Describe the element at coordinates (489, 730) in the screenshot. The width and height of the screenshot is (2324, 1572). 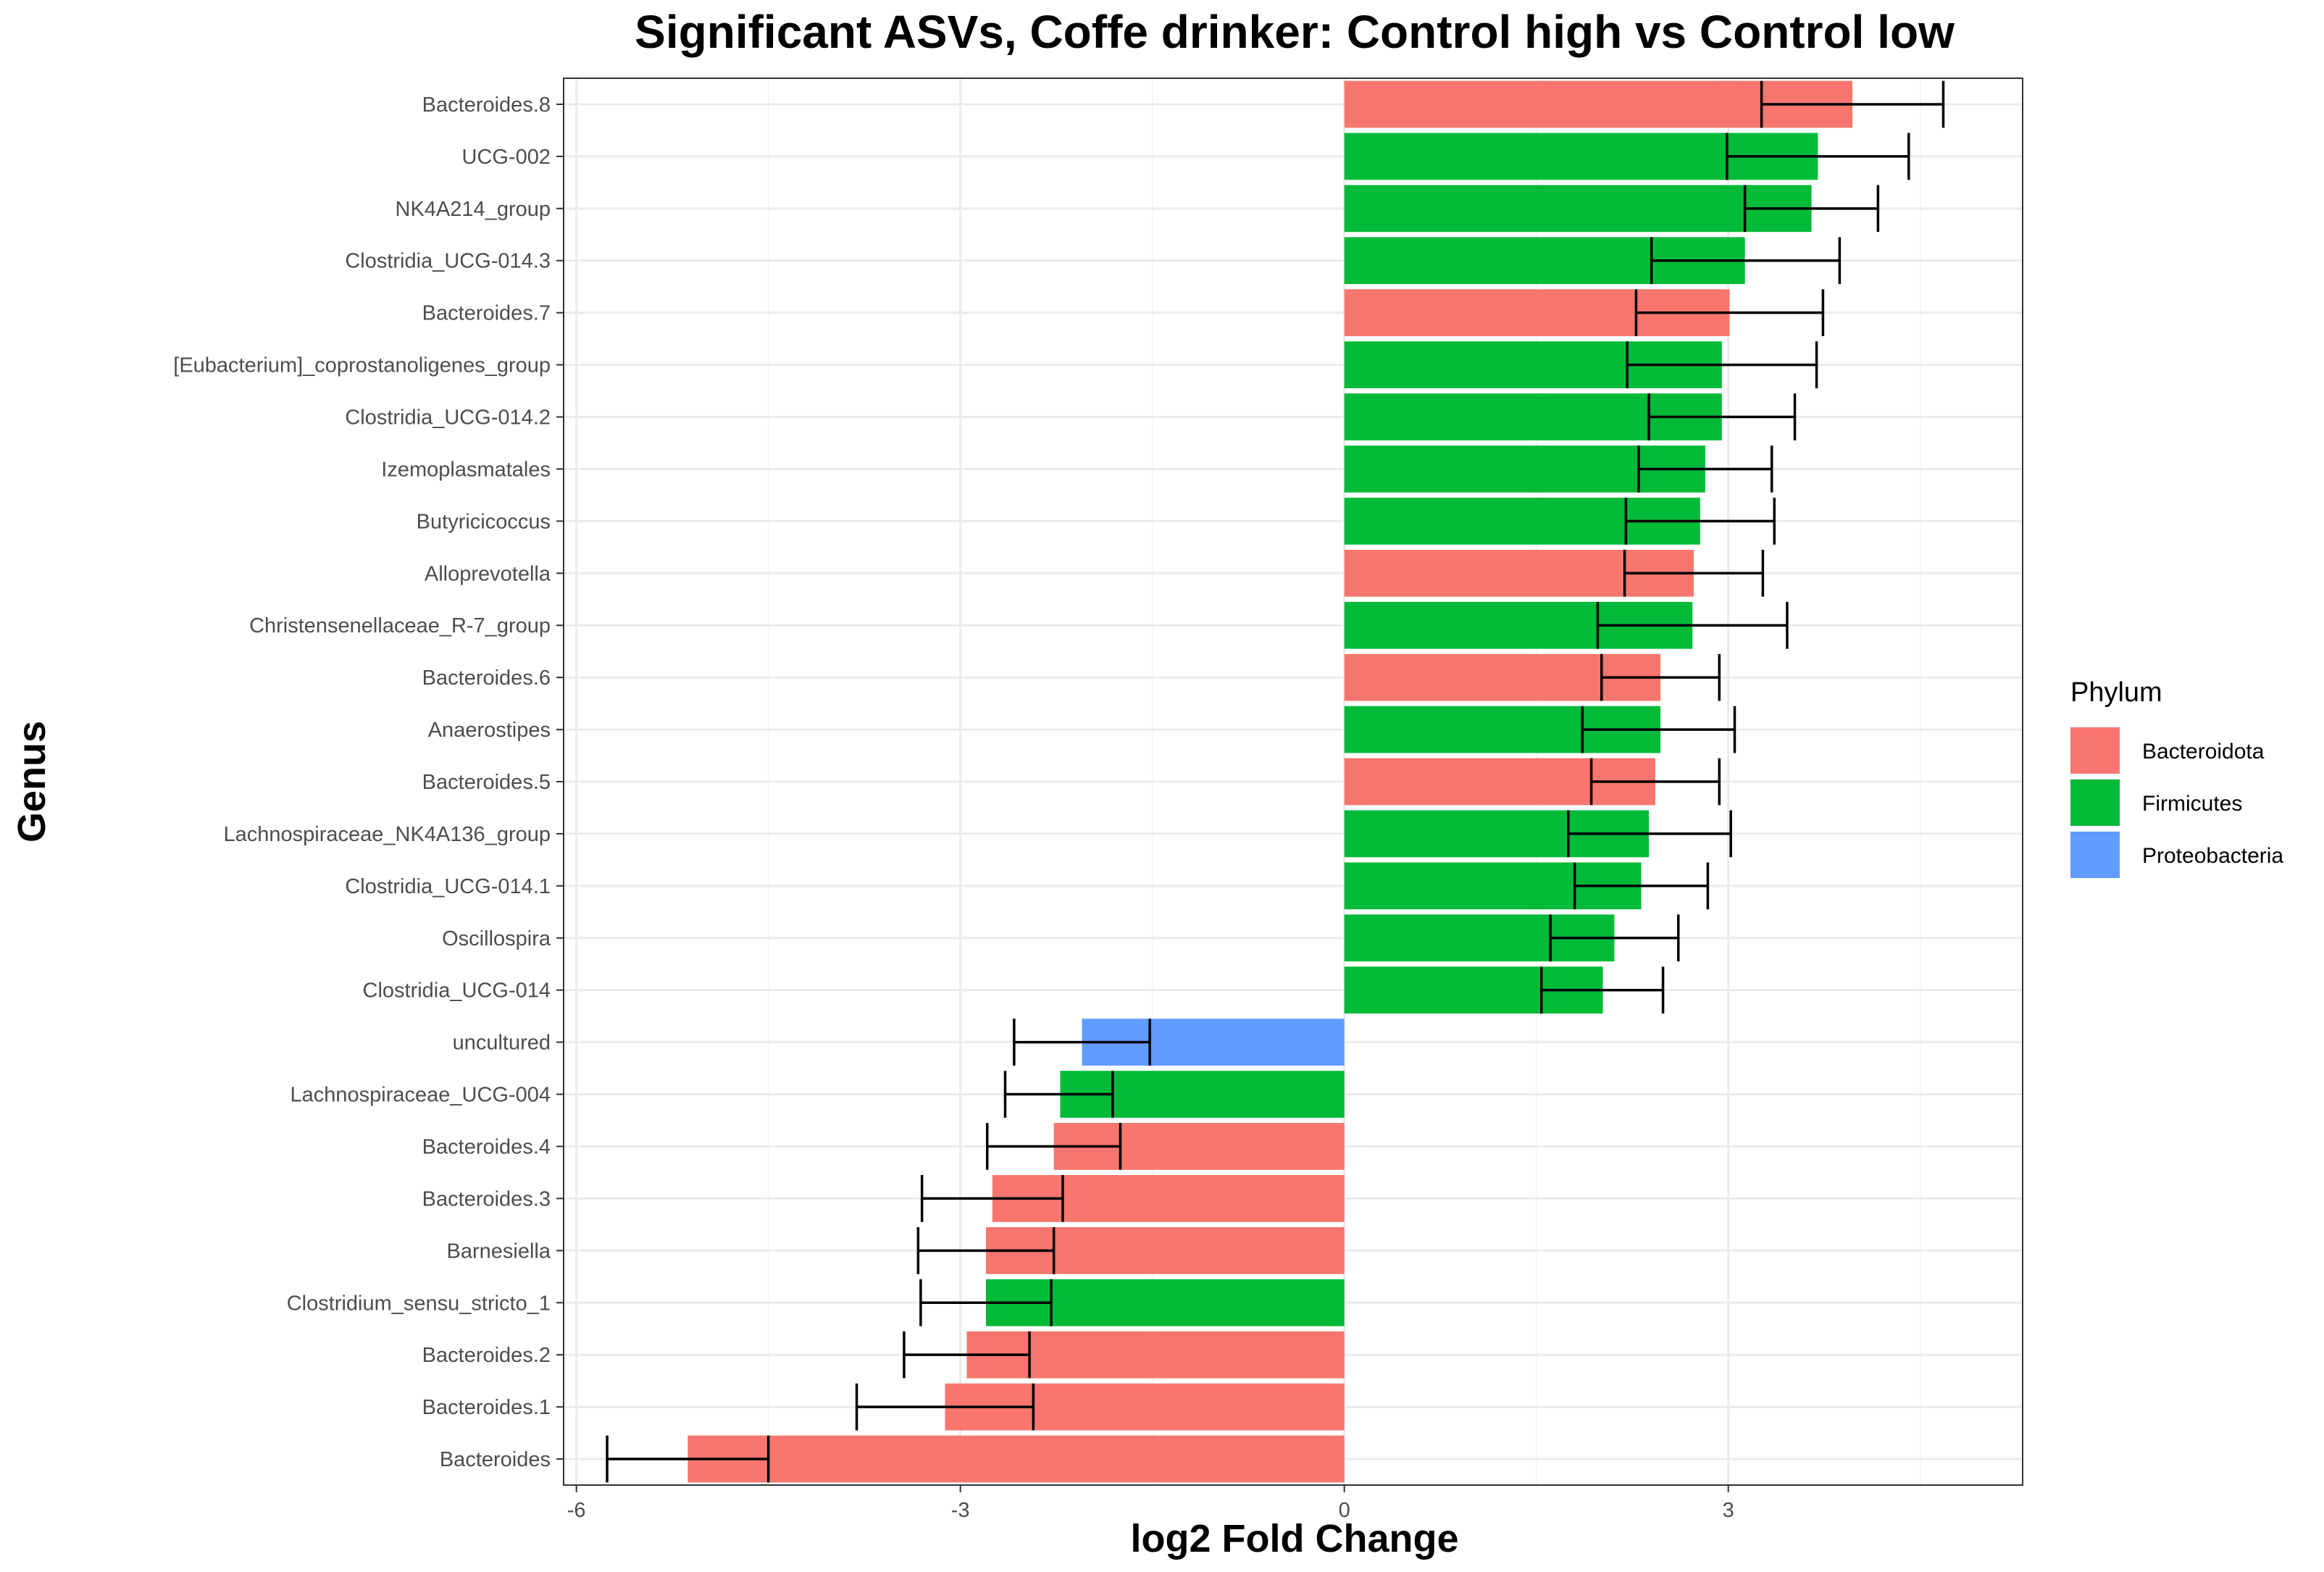
I see `y-tick-label: Anaerostipes` at that location.